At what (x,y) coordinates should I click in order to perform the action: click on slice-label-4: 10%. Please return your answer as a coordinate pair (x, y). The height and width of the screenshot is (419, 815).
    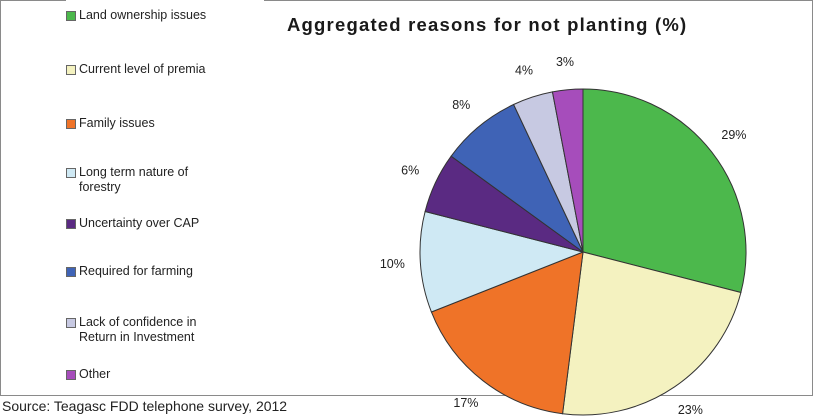
    Looking at the image, I should click on (392, 264).